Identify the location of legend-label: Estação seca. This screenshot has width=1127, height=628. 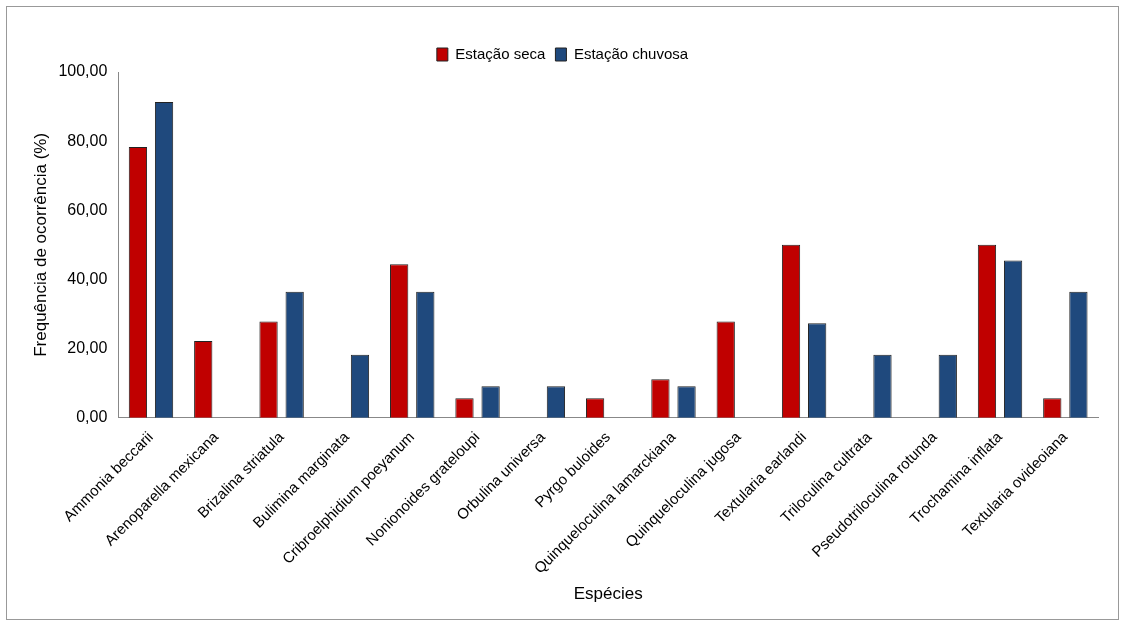
(501, 53).